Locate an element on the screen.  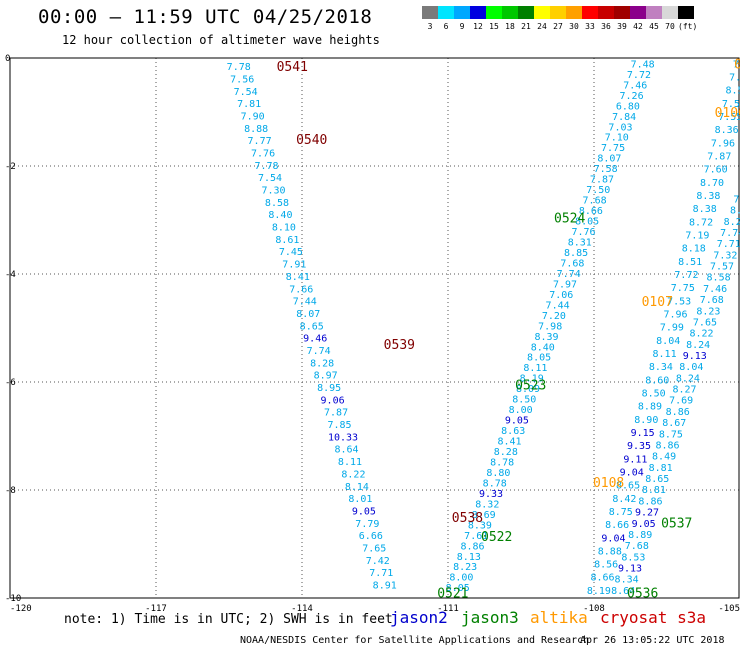
wave-height-value: 7.58 is located at coordinates (606, 169).